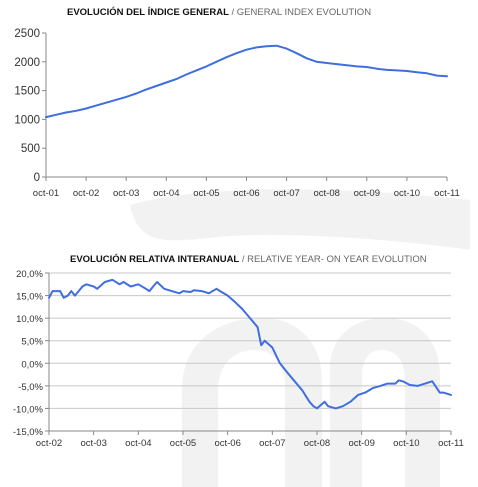 The image size is (478, 487). Describe the element at coordinates (29, 297) in the screenshot. I see `chart2-y-tick-label: 15,0%` at that location.